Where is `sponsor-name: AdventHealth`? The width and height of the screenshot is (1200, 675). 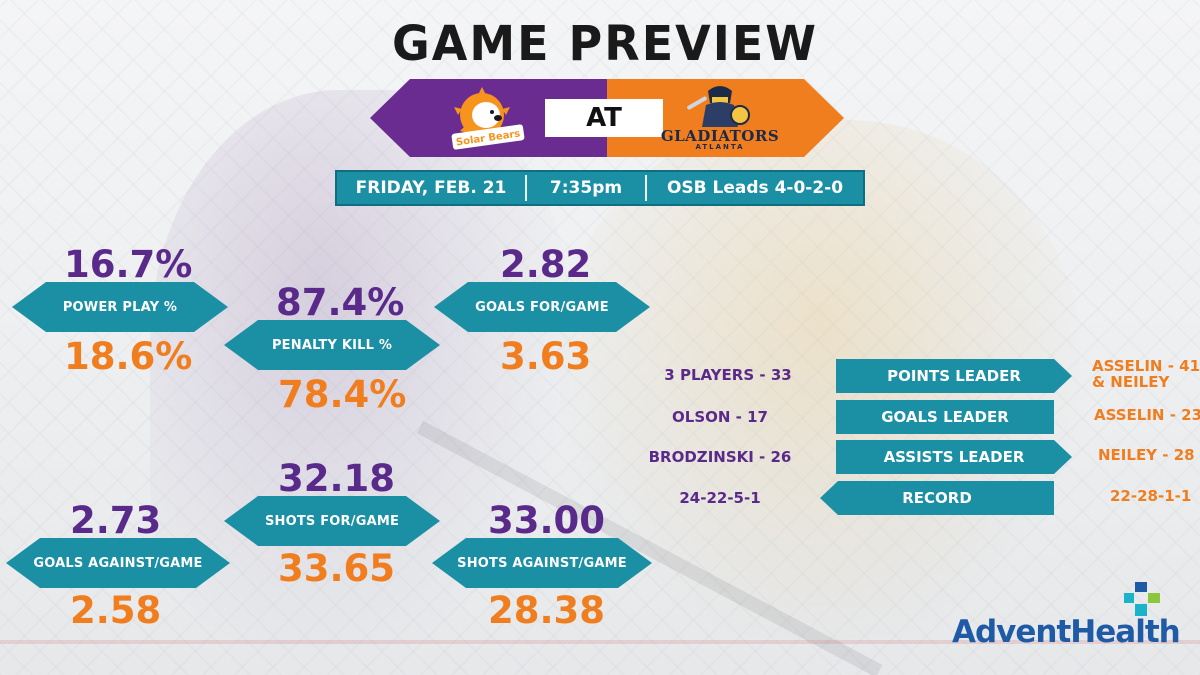
sponsor-name: AdventHealth is located at coordinates (1066, 632).